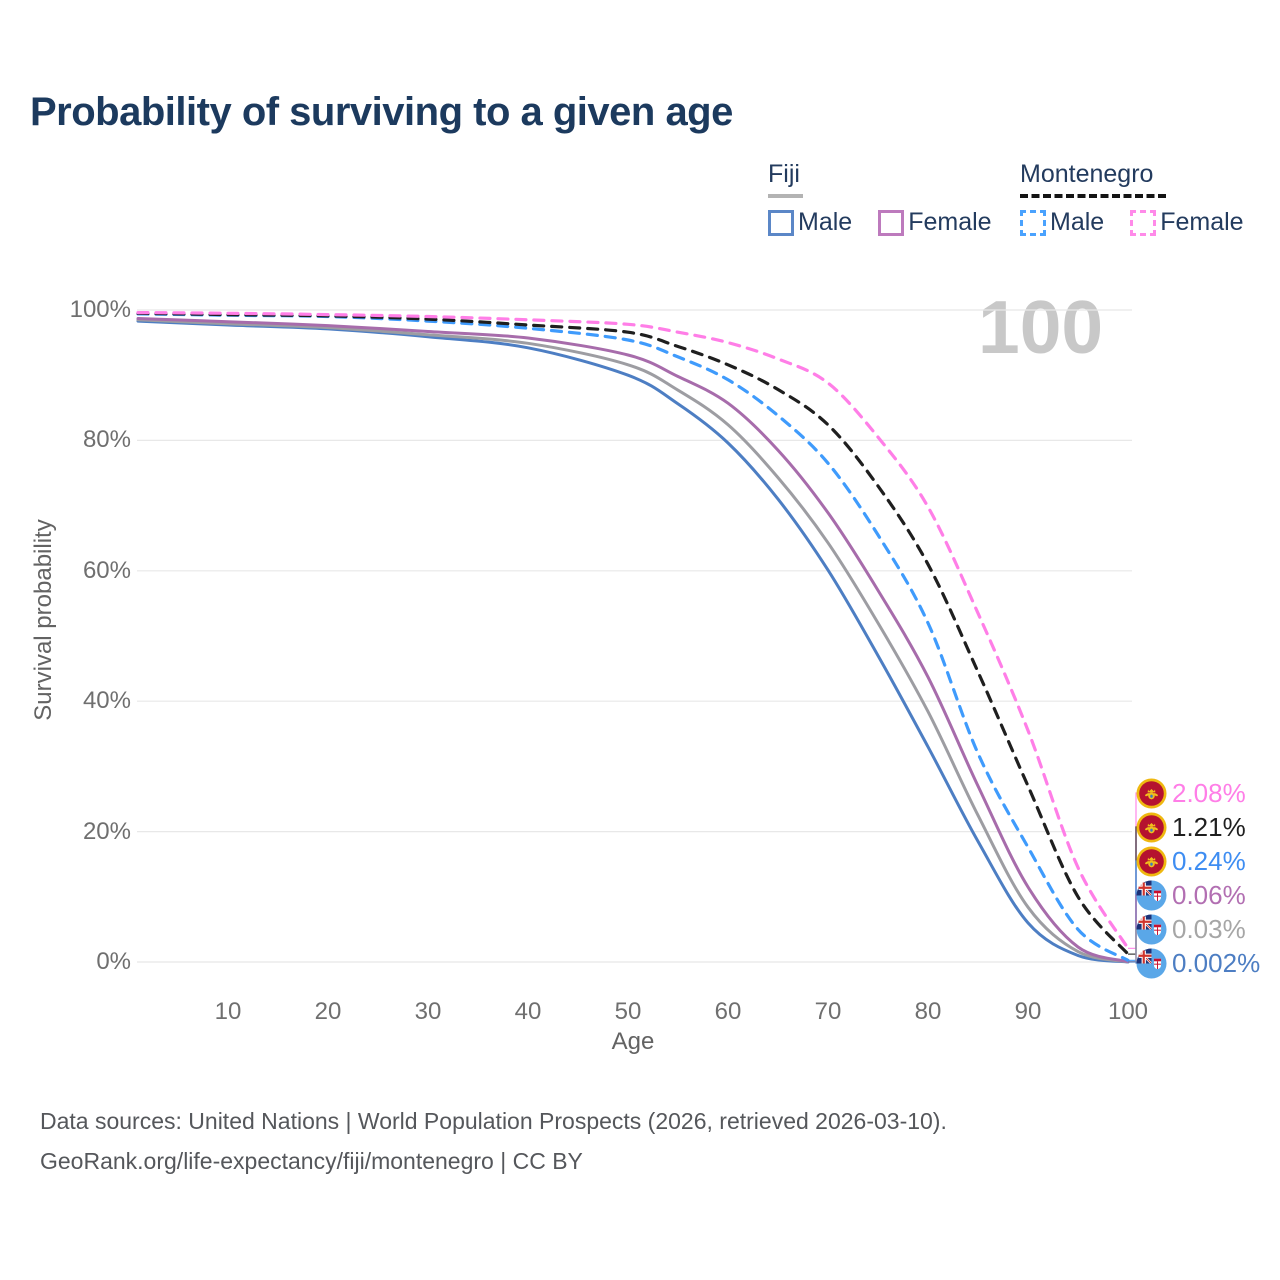 The height and width of the screenshot is (1280, 1280). I want to click on end-label-value: 2.08%, so click(1209, 792).